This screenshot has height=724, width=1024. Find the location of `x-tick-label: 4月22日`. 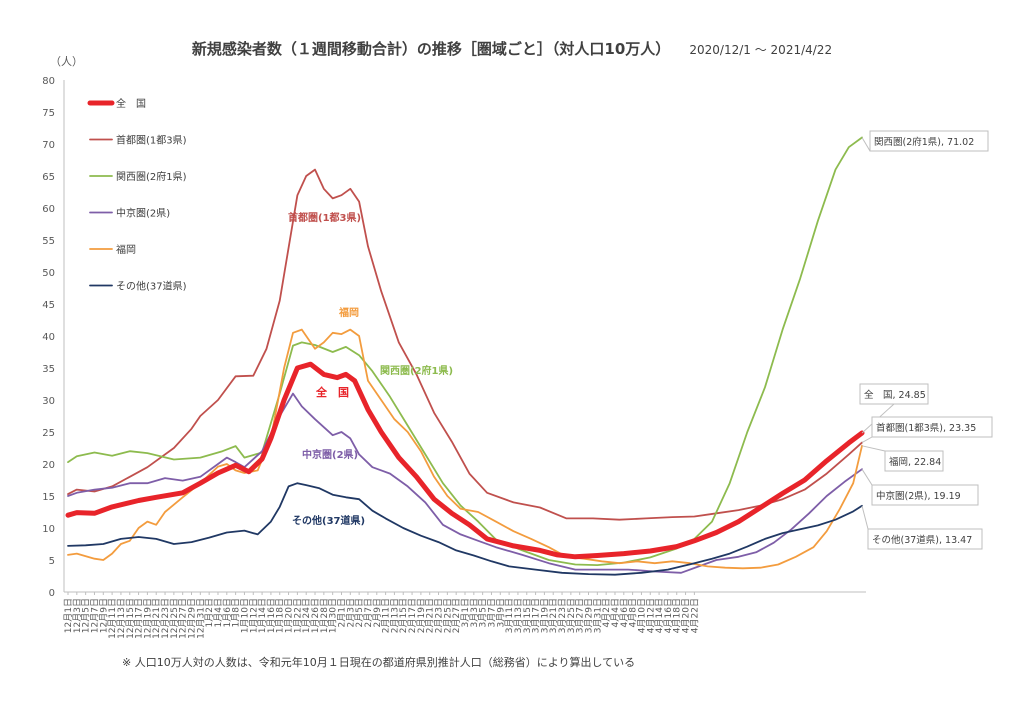

x-tick-label: 4月22日 is located at coordinates (694, 615).